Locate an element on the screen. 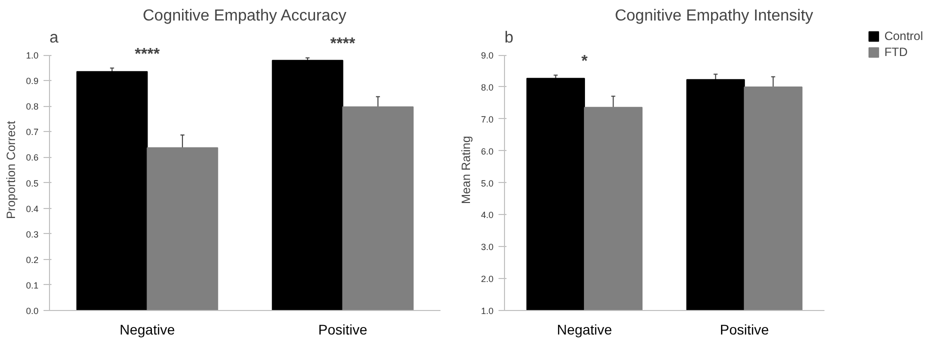 This screenshot has height=346, width=928. y-axis-title: Mean Rating is located at coordinates (465, 170).